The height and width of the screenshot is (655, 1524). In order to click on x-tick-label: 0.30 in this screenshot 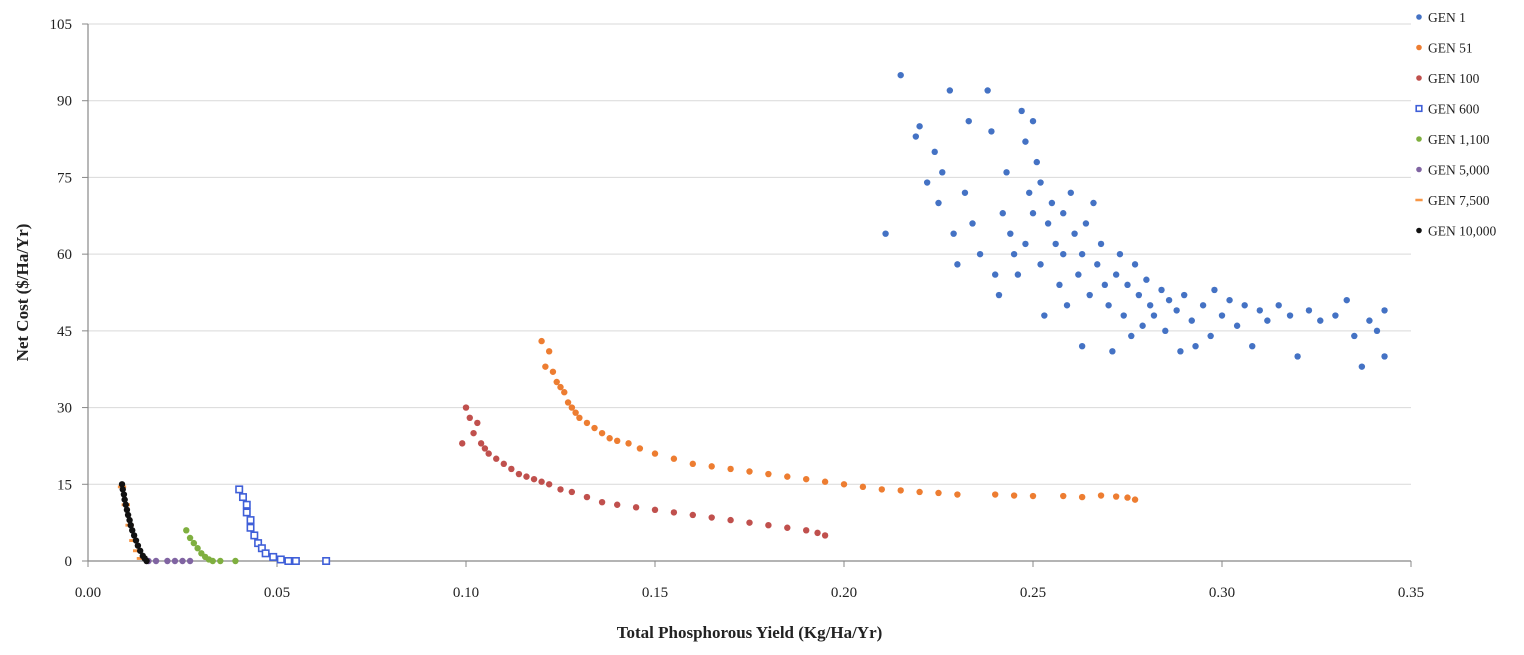, I will do `click(1222, 593)`.